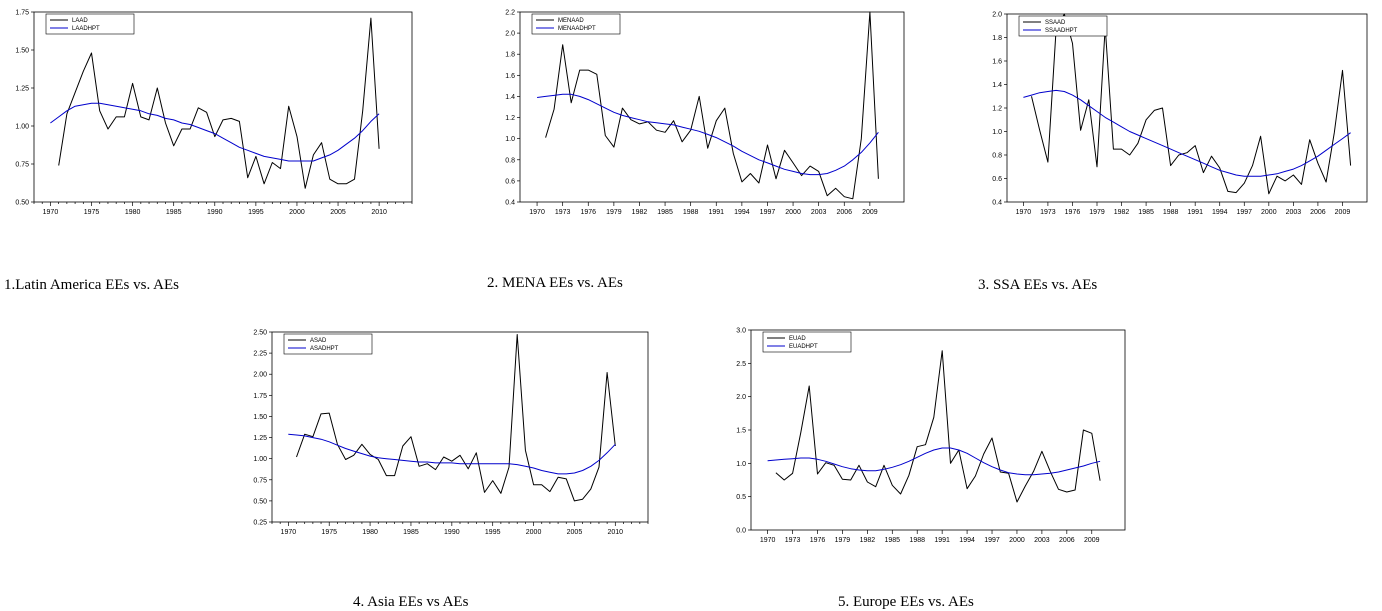  What do you see at coordinates (324, 349) in the screenshot?
I see `legend-label: ASADHPT` at bounding box center [324, 349].